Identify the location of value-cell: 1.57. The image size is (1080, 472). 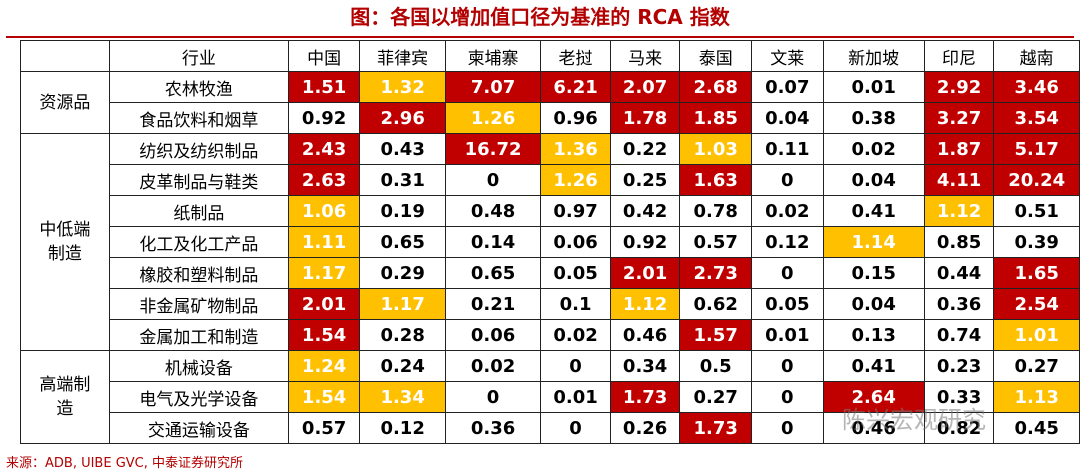
(715, 335).